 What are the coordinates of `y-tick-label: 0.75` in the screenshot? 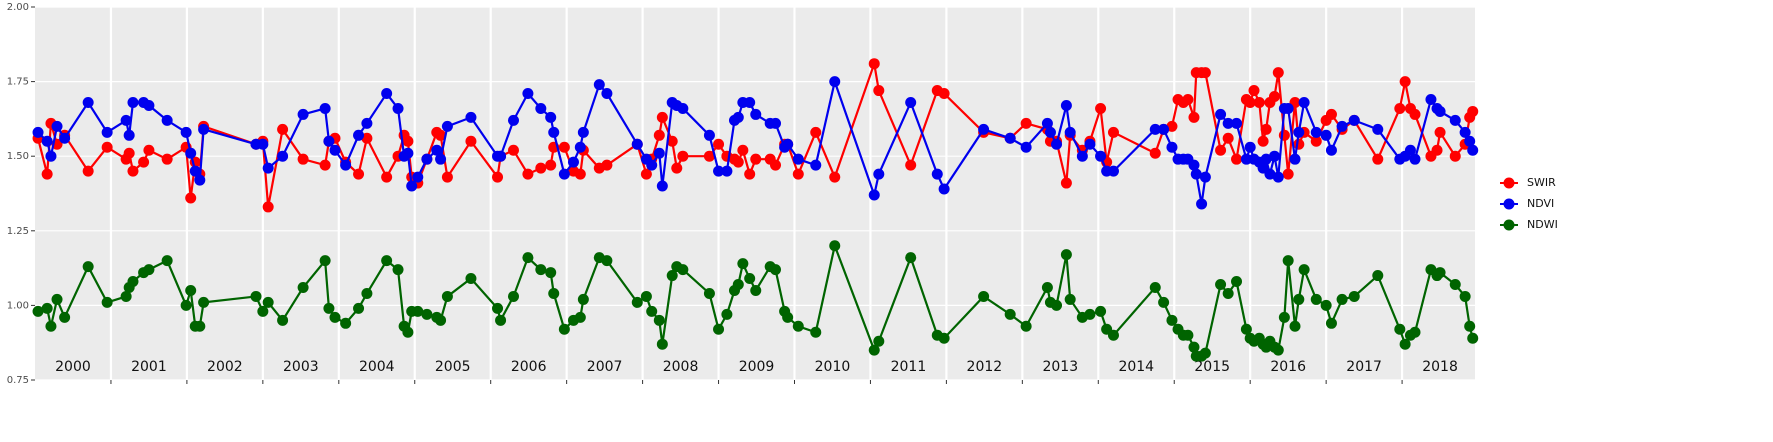 It's located at (18, 380).